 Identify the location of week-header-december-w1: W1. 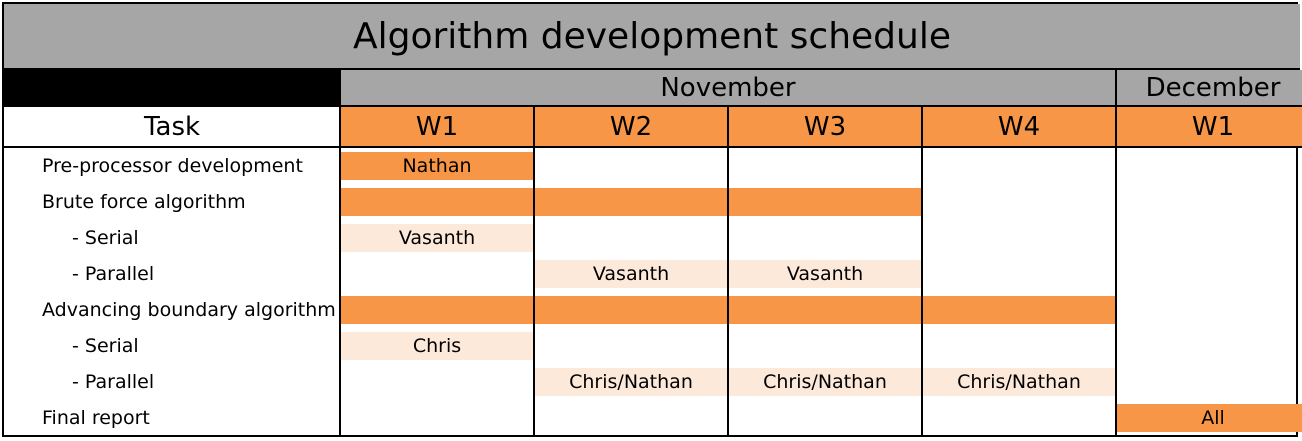
(1209, 127).